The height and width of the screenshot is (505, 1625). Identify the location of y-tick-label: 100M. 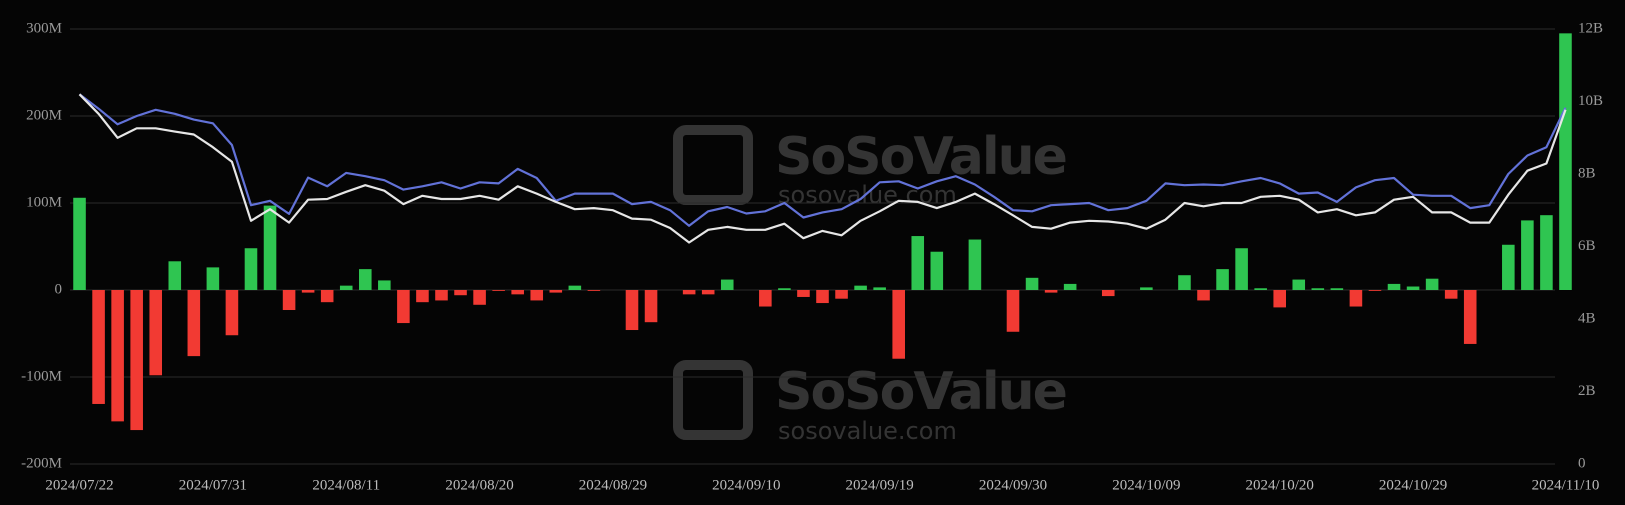
(44, 202).